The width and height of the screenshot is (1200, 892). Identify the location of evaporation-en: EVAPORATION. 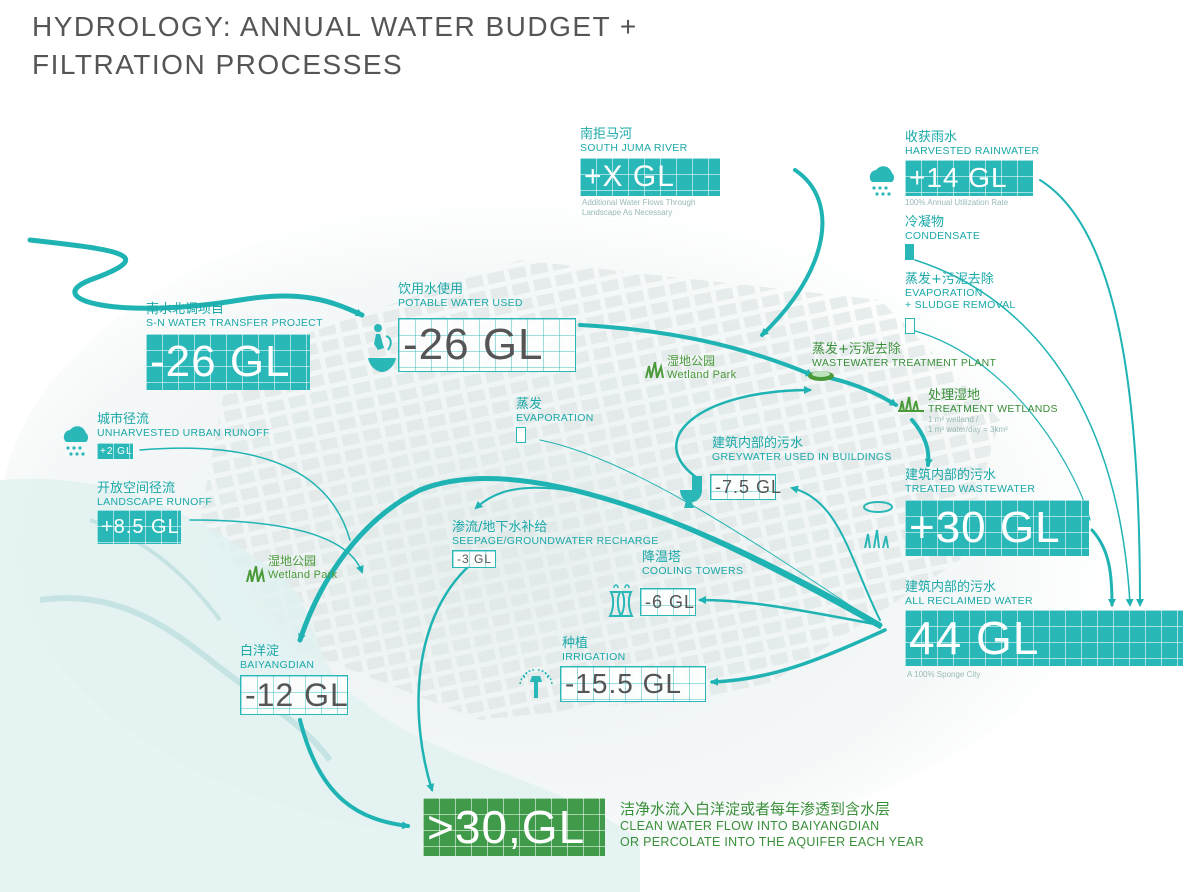
(555, 418).